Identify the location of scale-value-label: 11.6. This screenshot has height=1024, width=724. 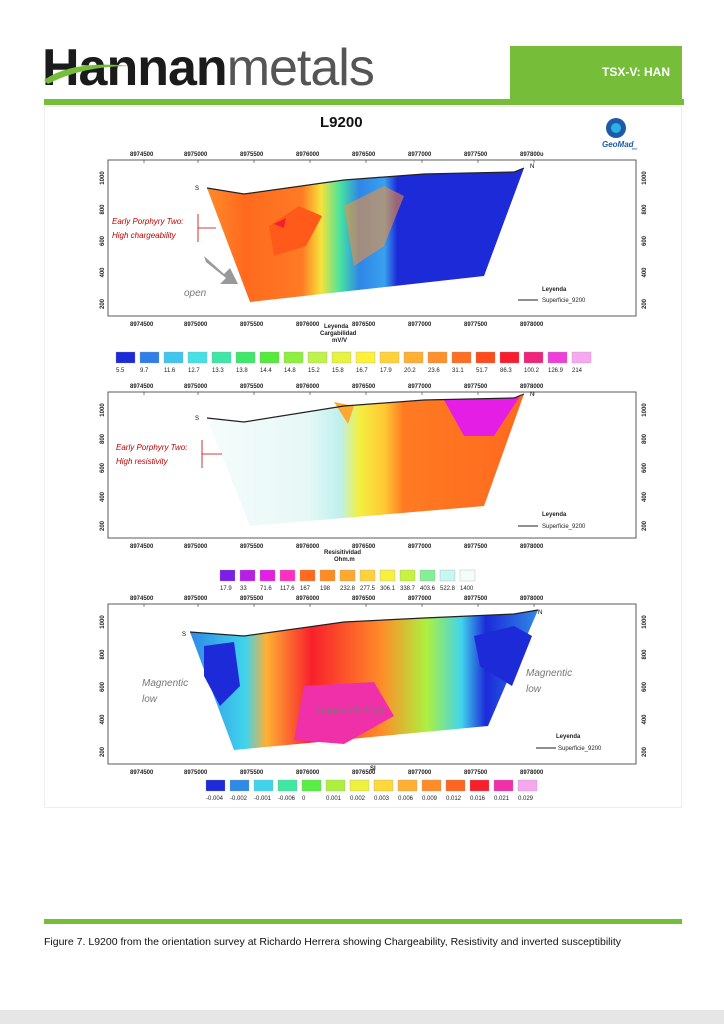
(170, 371).